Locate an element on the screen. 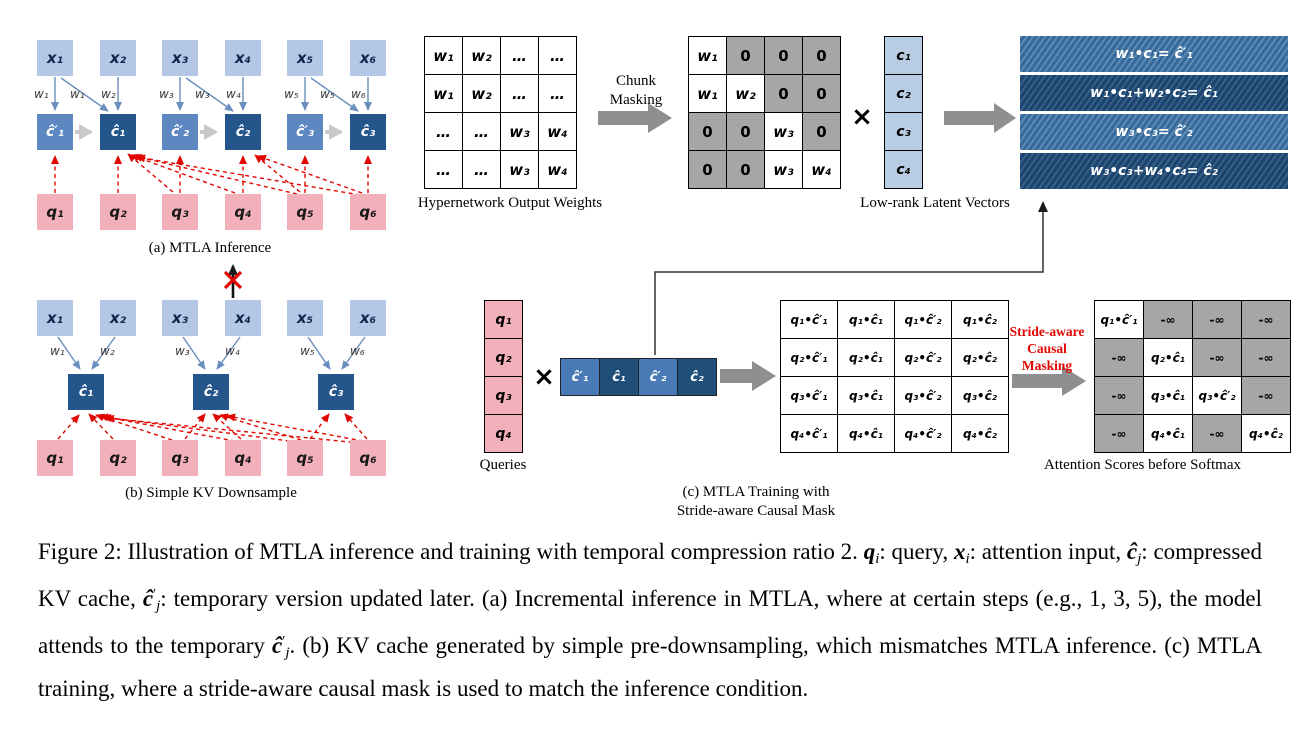 The width and height of the screenshot is (1298, 751). query-cell: q₁ is located at coordinates (504, 320).